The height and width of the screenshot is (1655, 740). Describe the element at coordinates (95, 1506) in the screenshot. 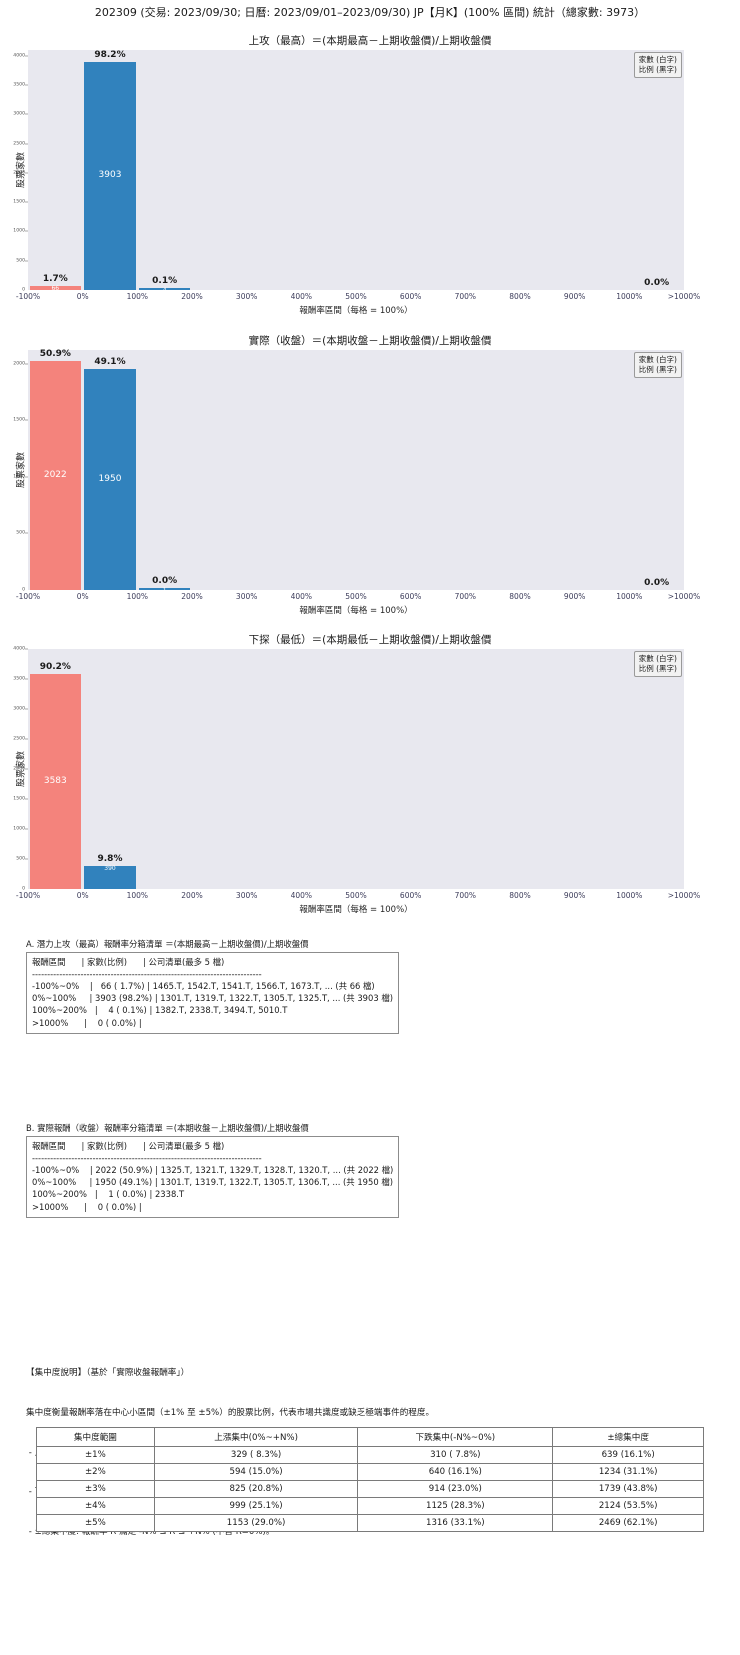

I see `table-cell: ±4%` at that location.